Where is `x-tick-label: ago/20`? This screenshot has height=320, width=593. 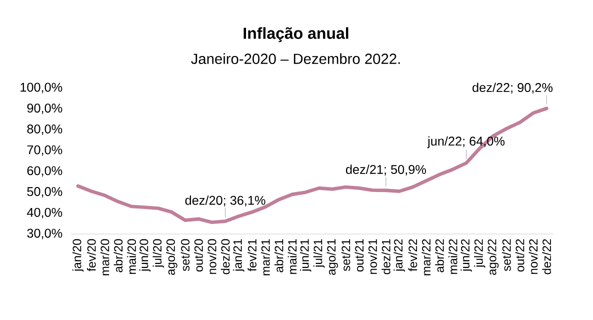 x-tick-label: ago/20 is located at coordinates (172, 257).